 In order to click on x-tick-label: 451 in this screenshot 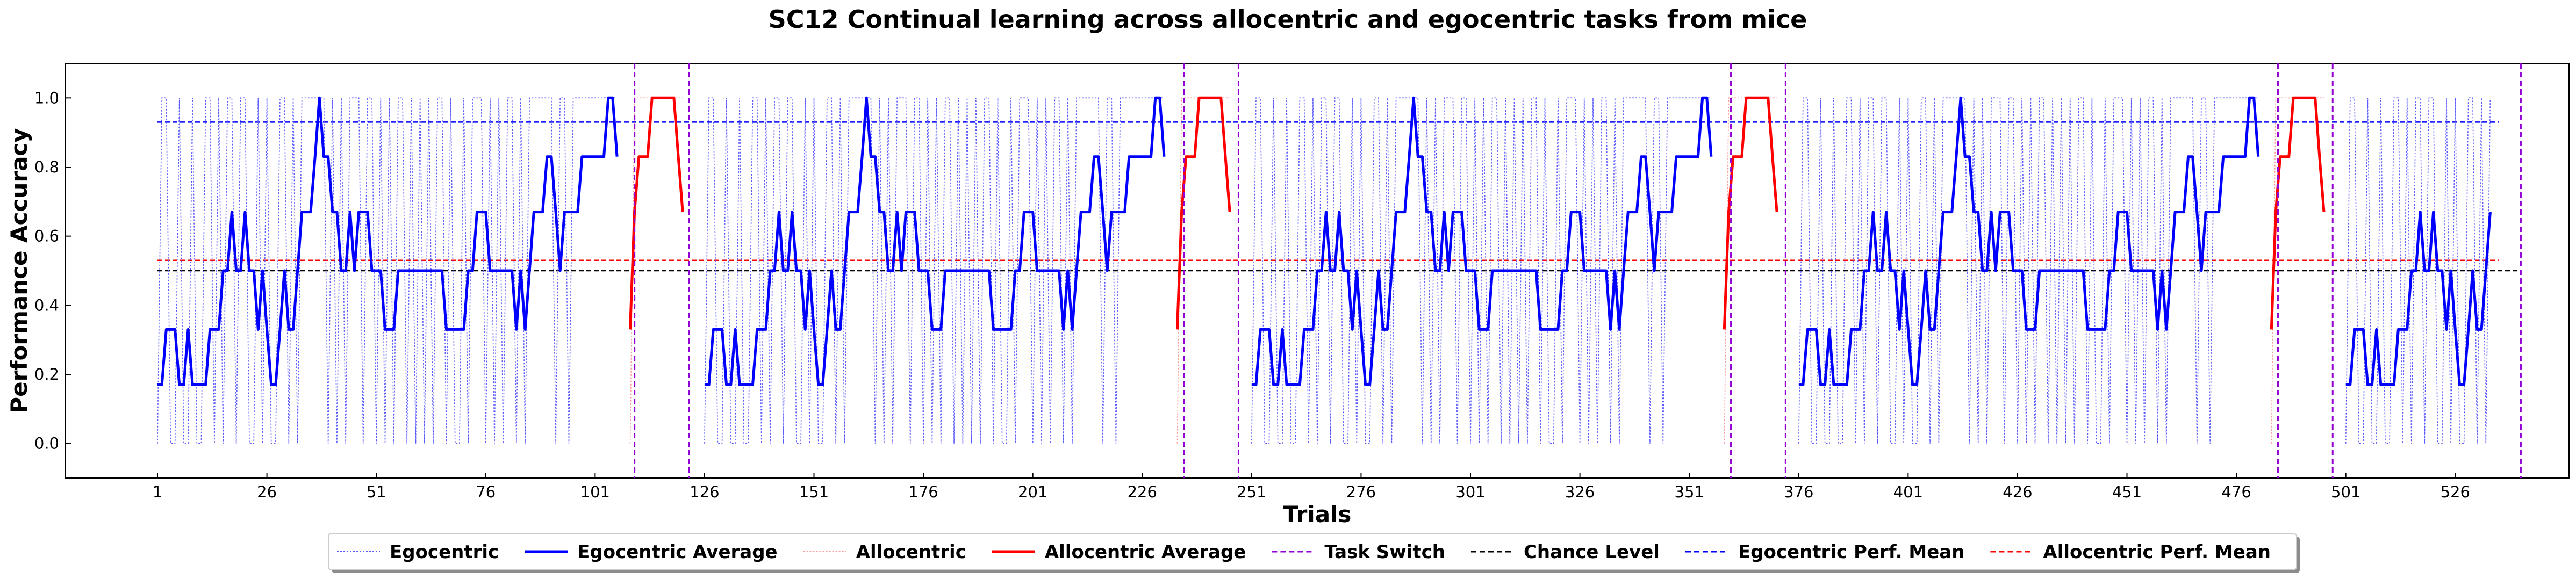, I will do `click(2127, 492)`.